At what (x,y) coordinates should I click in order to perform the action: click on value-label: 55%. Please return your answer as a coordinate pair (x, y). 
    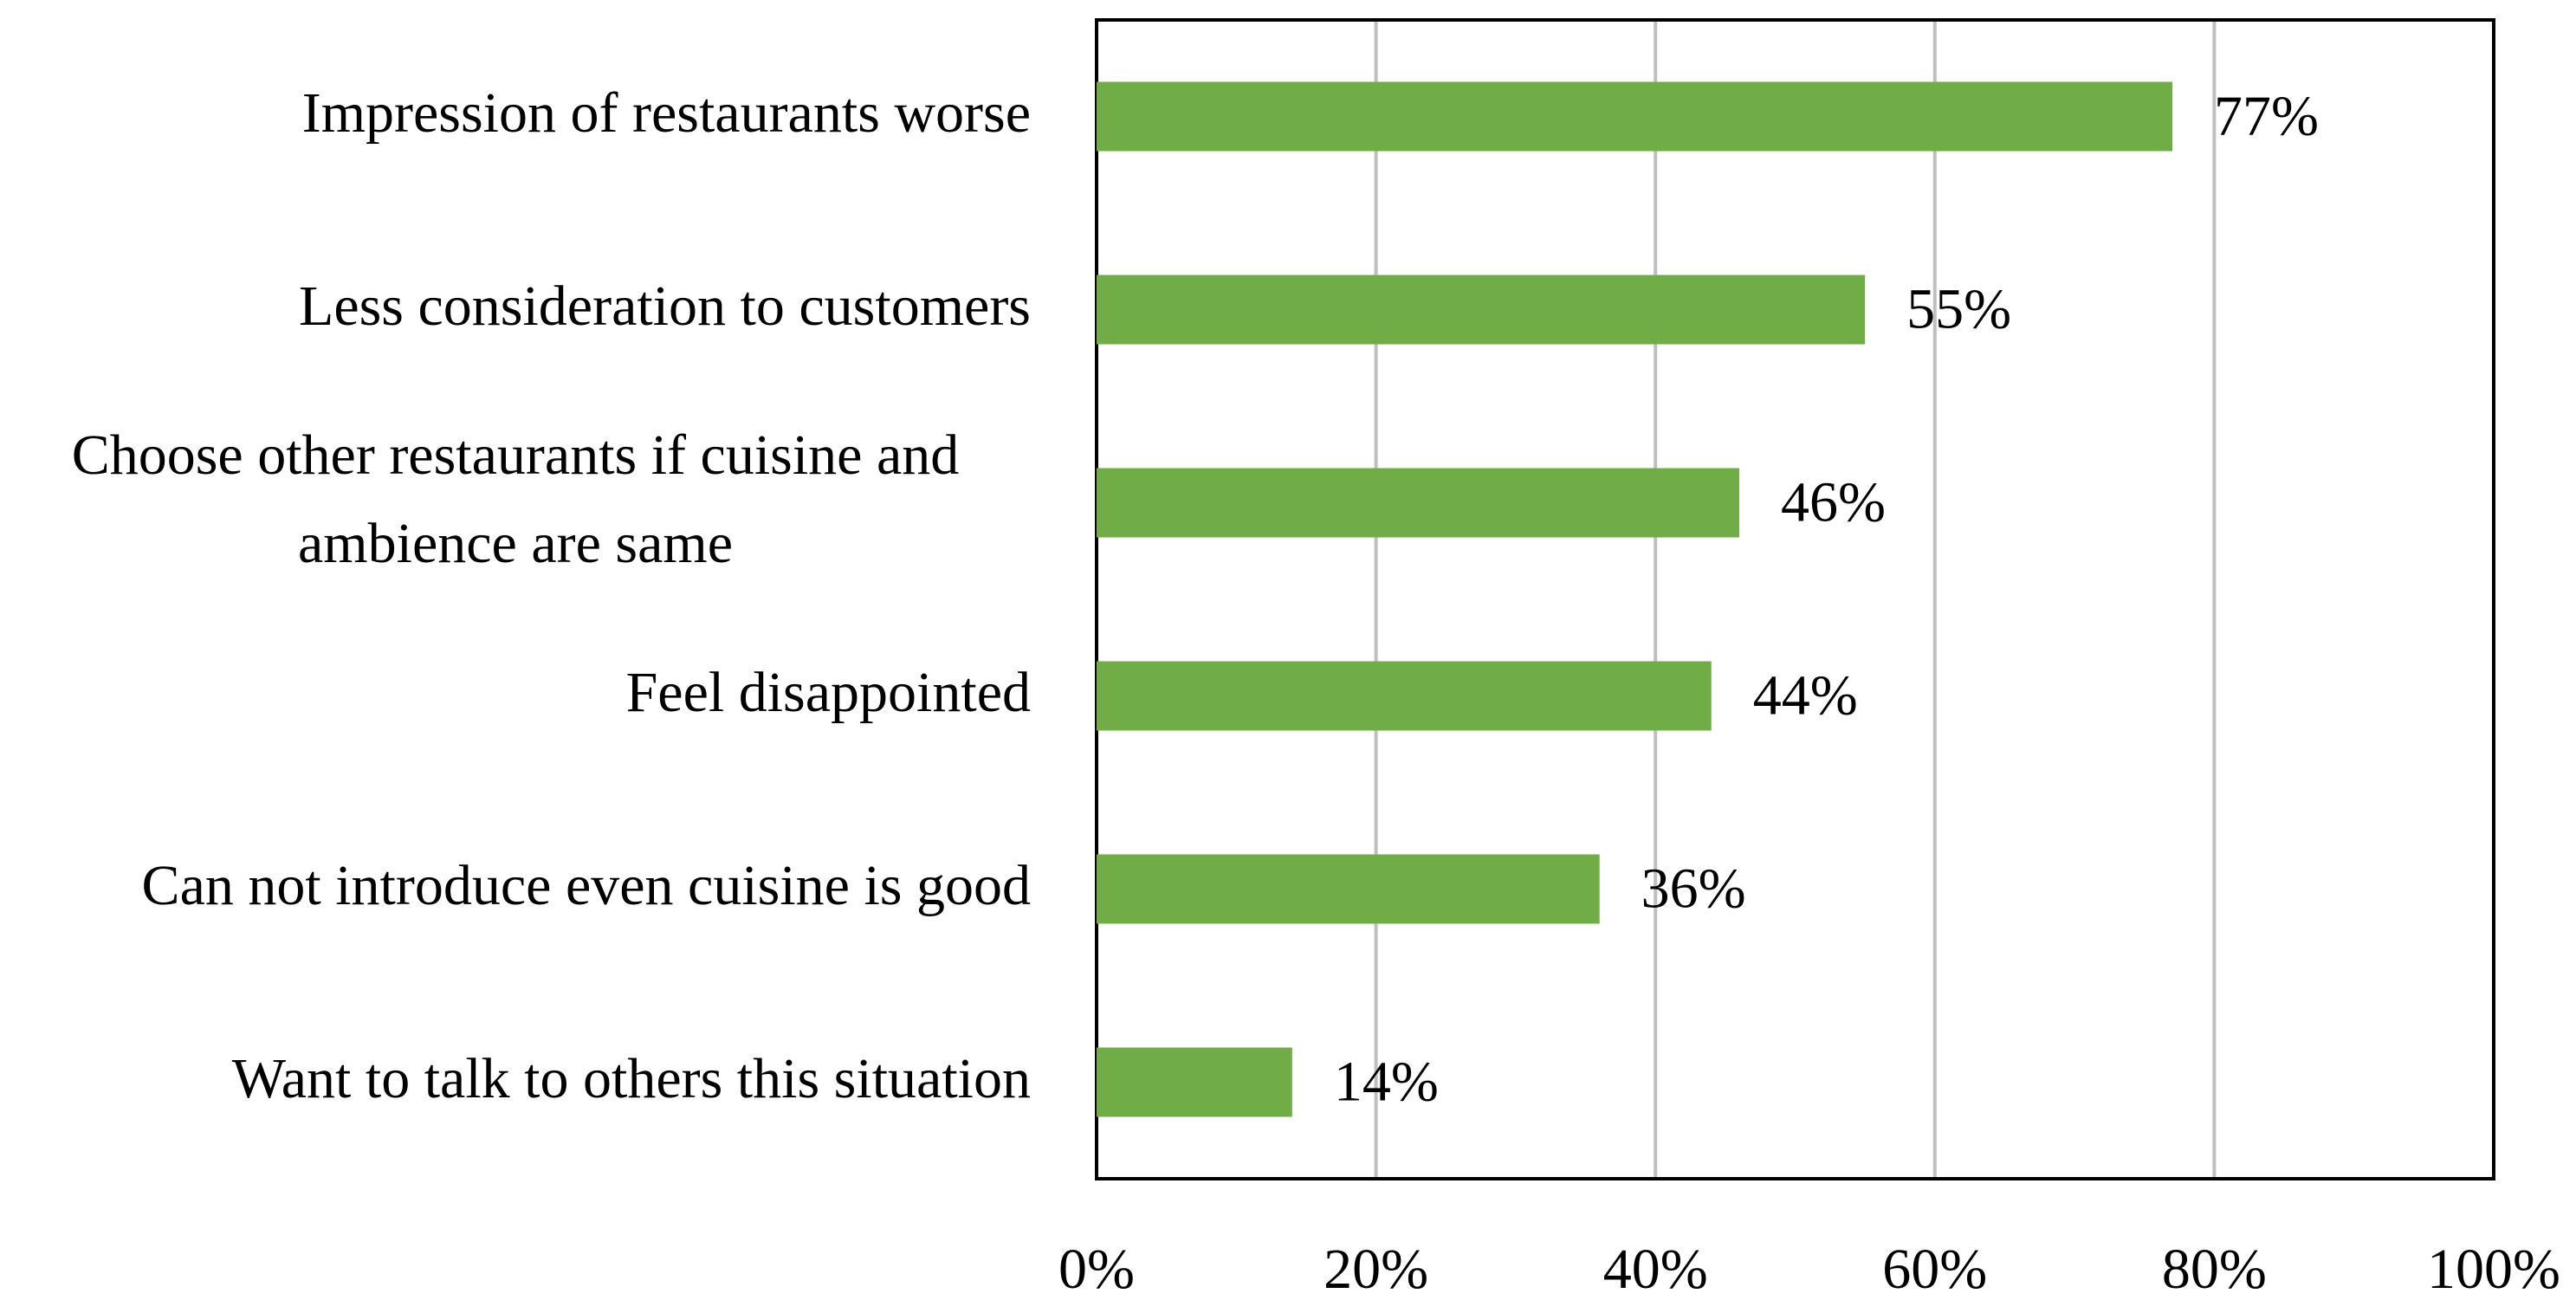
    Looking at the image, I should click on (1958, 309).